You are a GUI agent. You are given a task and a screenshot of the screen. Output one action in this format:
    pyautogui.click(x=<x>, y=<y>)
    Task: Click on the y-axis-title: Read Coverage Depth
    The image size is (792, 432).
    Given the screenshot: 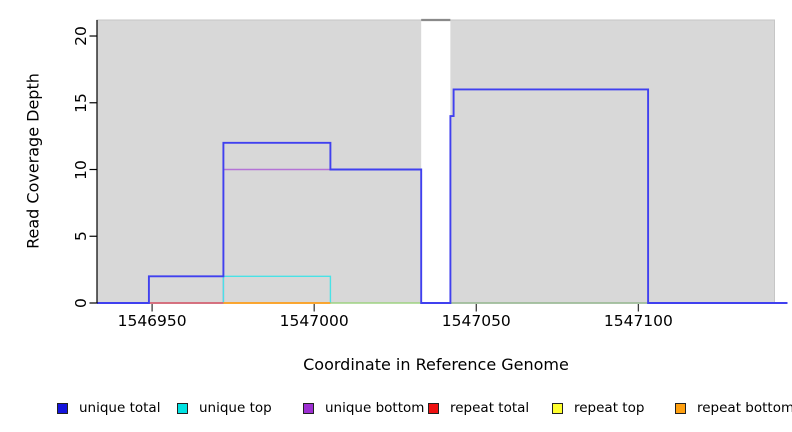 What is the action you would take?
    pyautogui.click(x=33, y=161)
    